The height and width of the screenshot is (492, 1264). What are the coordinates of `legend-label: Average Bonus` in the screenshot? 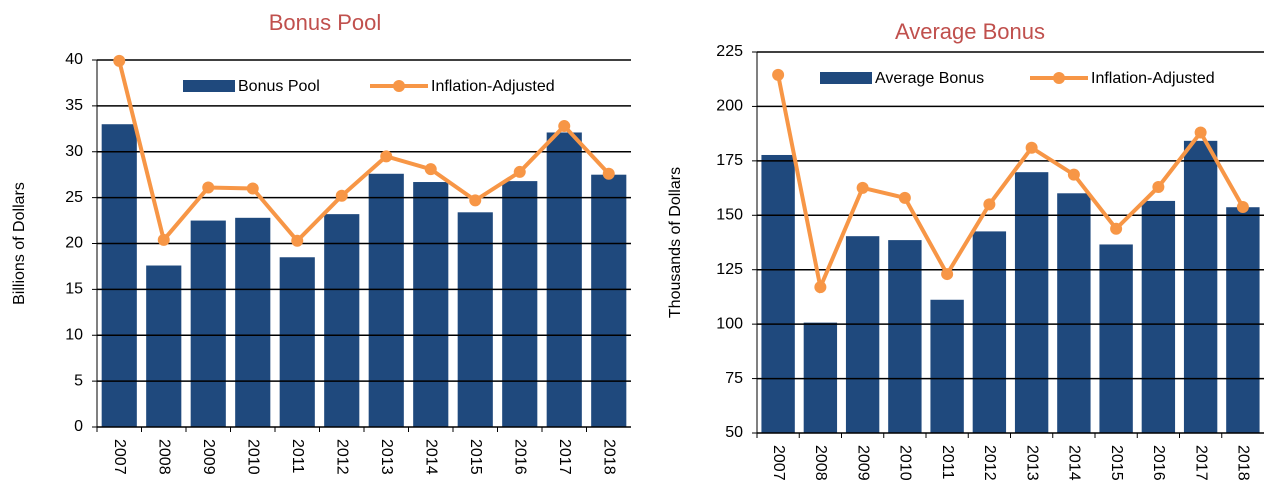 It's located at (929, 78).